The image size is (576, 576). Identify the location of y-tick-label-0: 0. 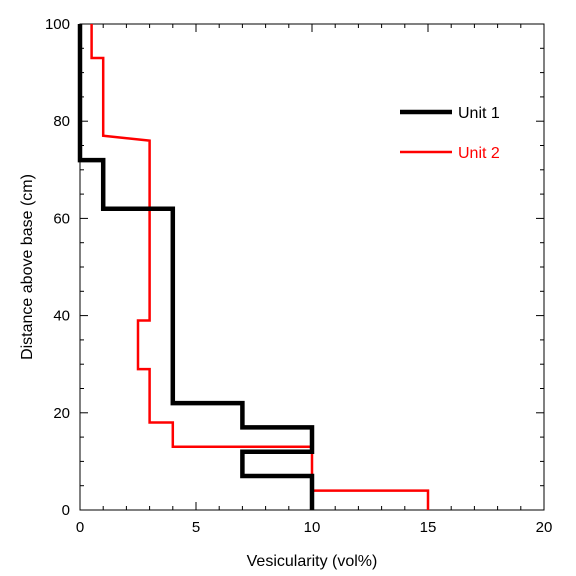
(66, 510).